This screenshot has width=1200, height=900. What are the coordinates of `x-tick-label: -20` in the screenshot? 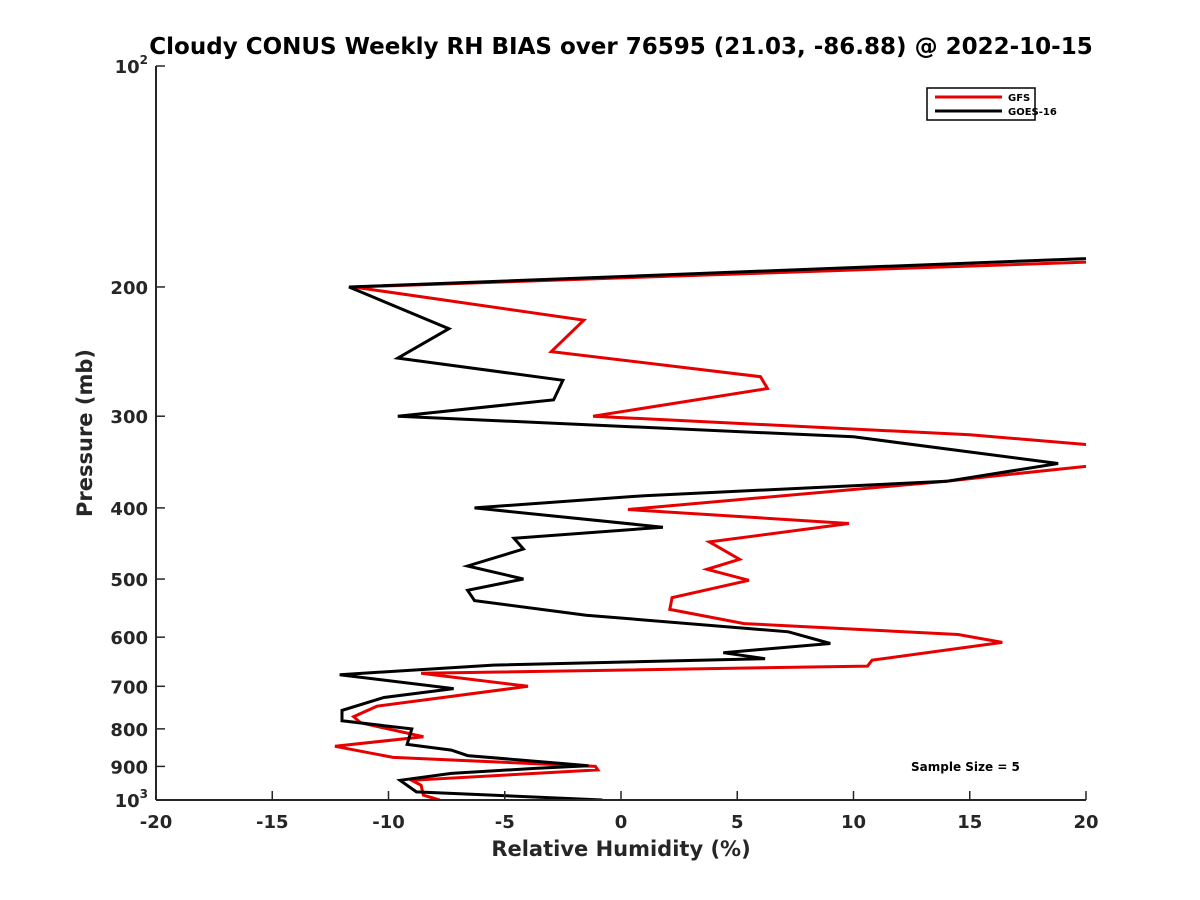 It's located at (156, 822).